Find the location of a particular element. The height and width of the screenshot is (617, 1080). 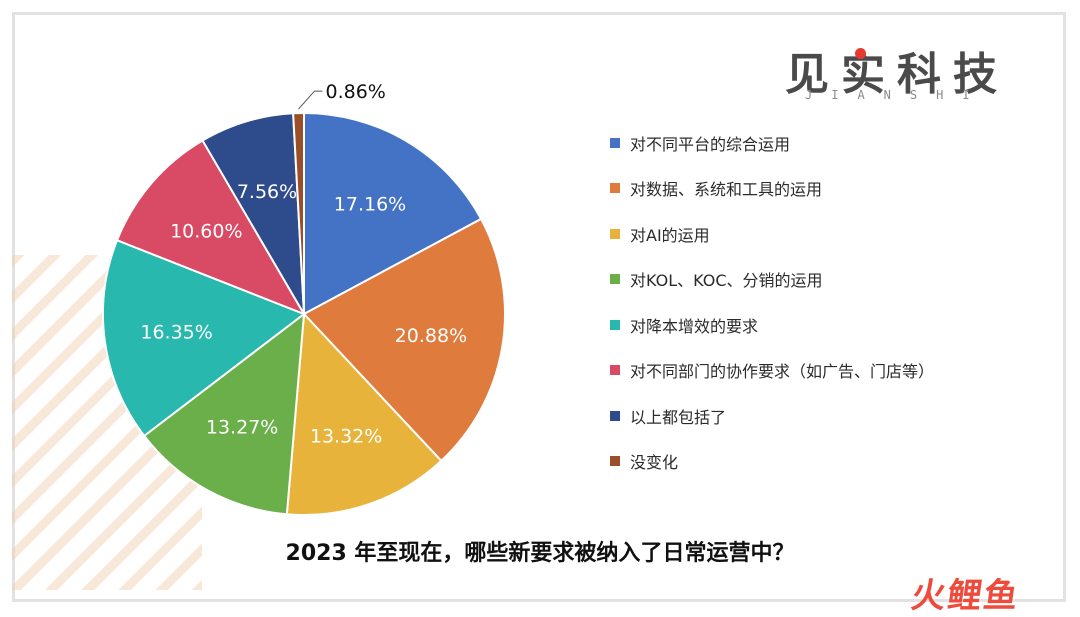

legend-label: 对不同平台的综合运用 is located at coordinates (710, 144).